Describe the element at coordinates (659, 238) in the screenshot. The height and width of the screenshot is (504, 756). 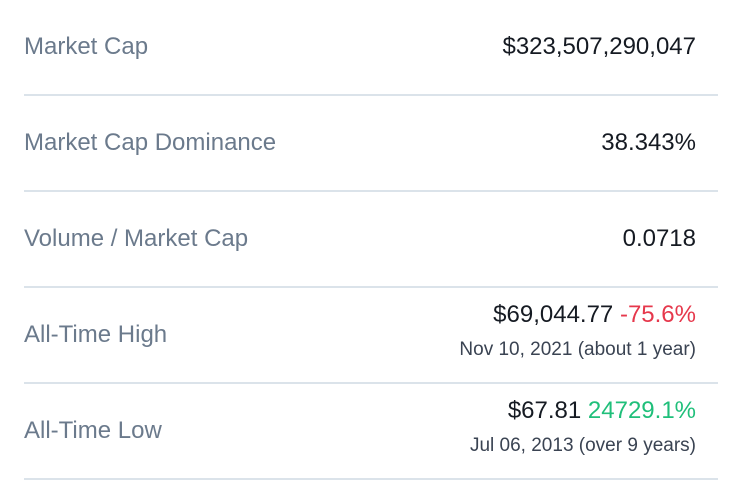
I see `stat-value: 0.0718` at that location.